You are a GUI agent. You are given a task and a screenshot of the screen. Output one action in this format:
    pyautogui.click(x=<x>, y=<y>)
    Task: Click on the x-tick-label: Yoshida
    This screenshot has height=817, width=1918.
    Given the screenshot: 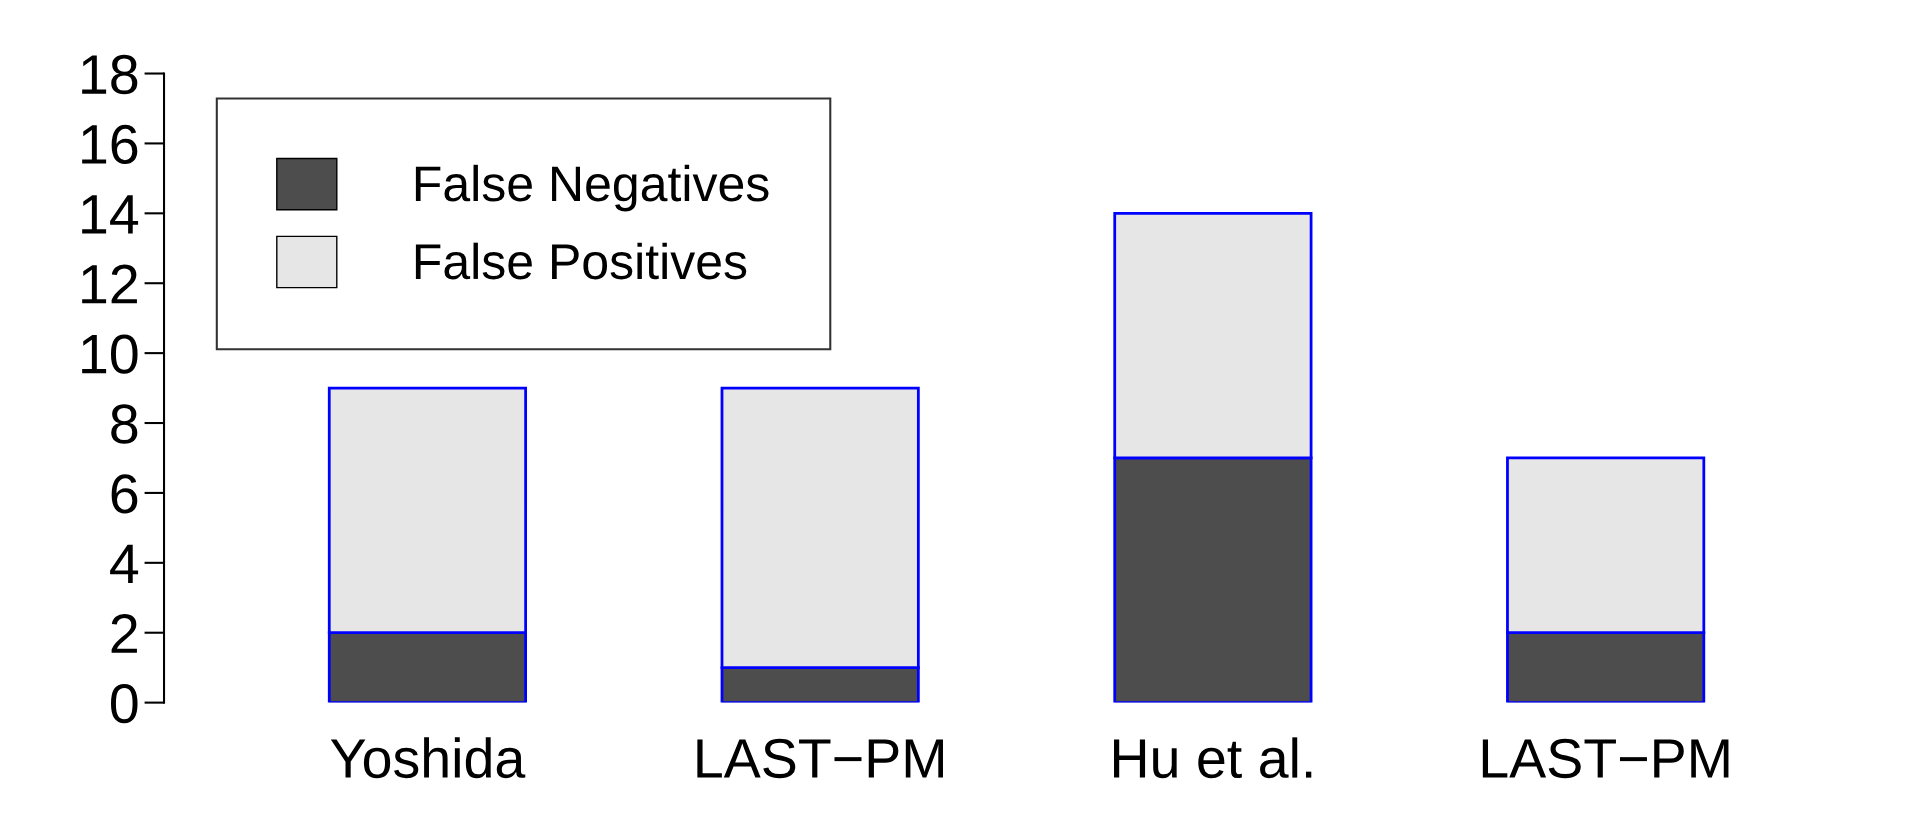 What is the action you would take?
    pyautogui.click(x=428, y=758)
    